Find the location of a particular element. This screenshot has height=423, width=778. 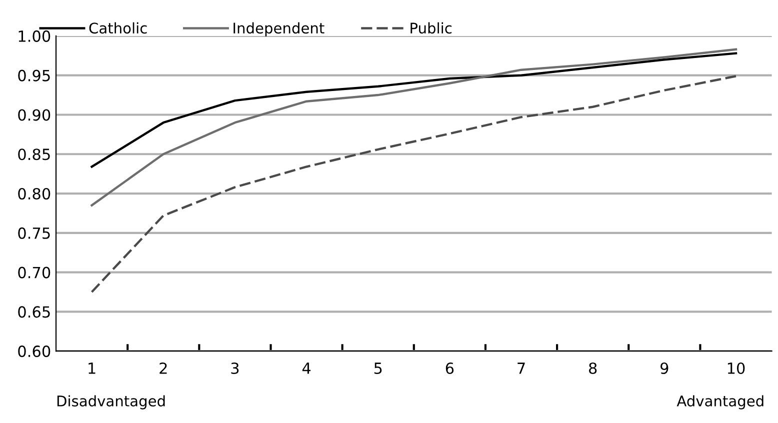

y-tick-label: 0.65 is located at coordinates (34, 312).